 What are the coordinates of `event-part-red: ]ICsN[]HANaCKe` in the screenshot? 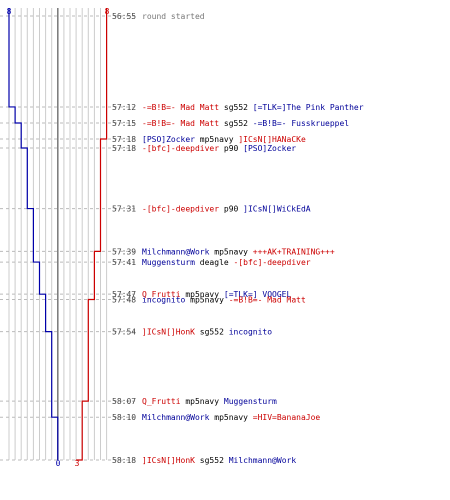 It's located at (270, 139).